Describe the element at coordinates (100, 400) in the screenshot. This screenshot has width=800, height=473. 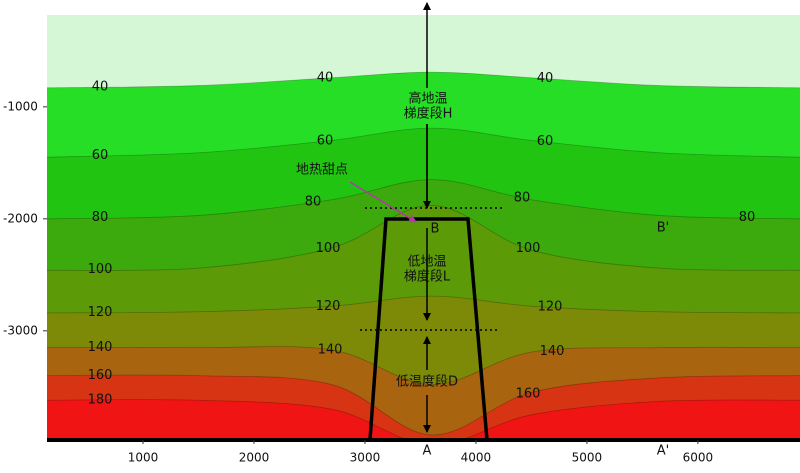
I see `isotherm-label: 180` at that location.